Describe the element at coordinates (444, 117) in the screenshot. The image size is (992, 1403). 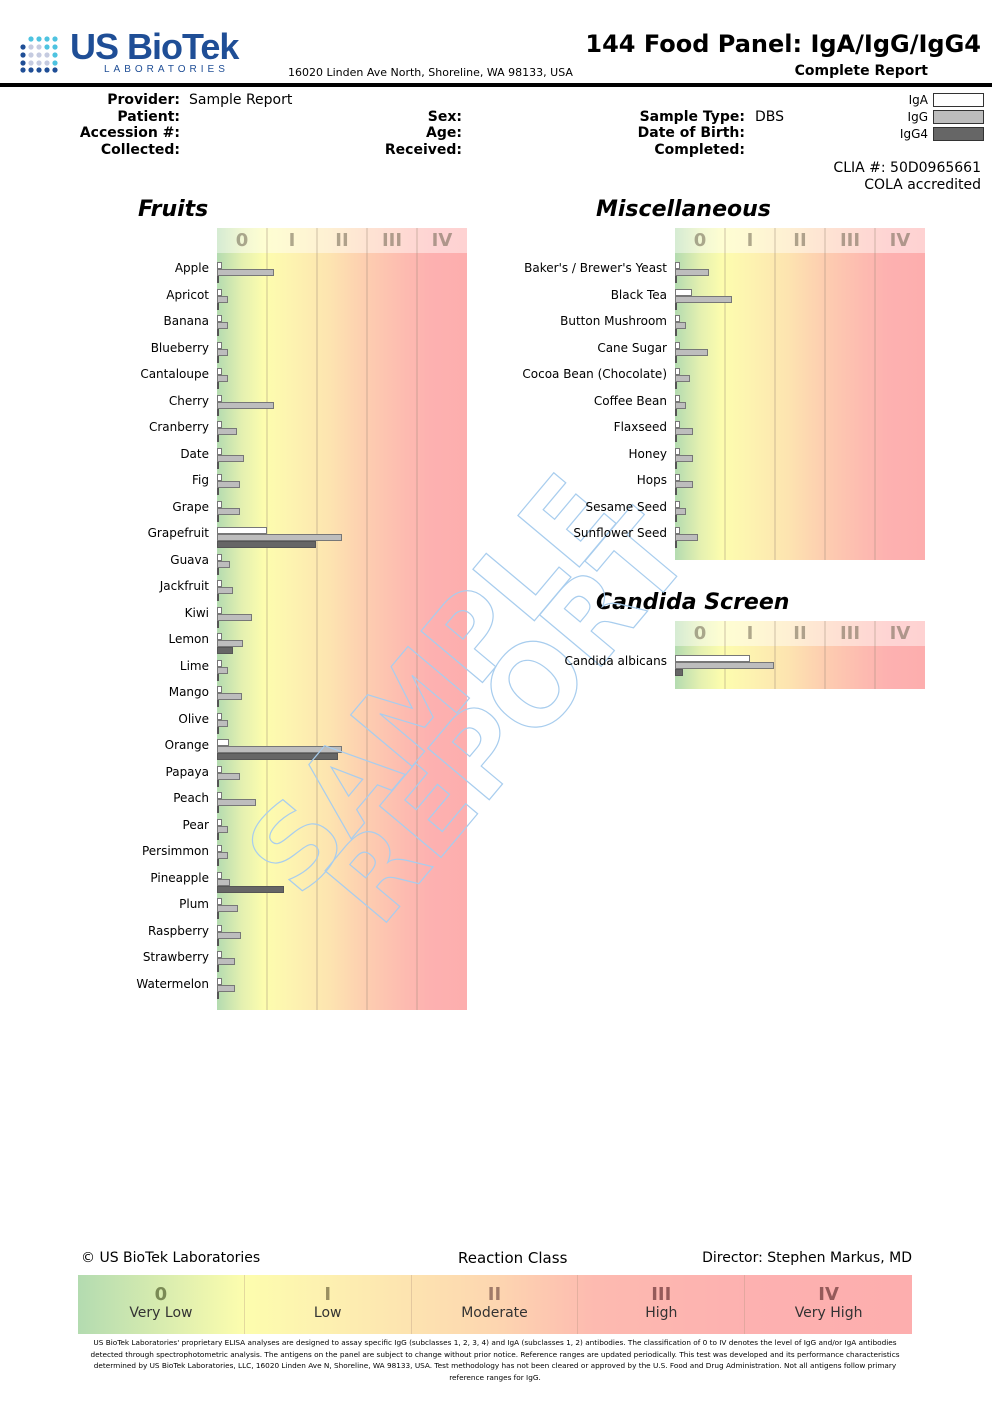
I see `sex-label: Sex:` at that location.